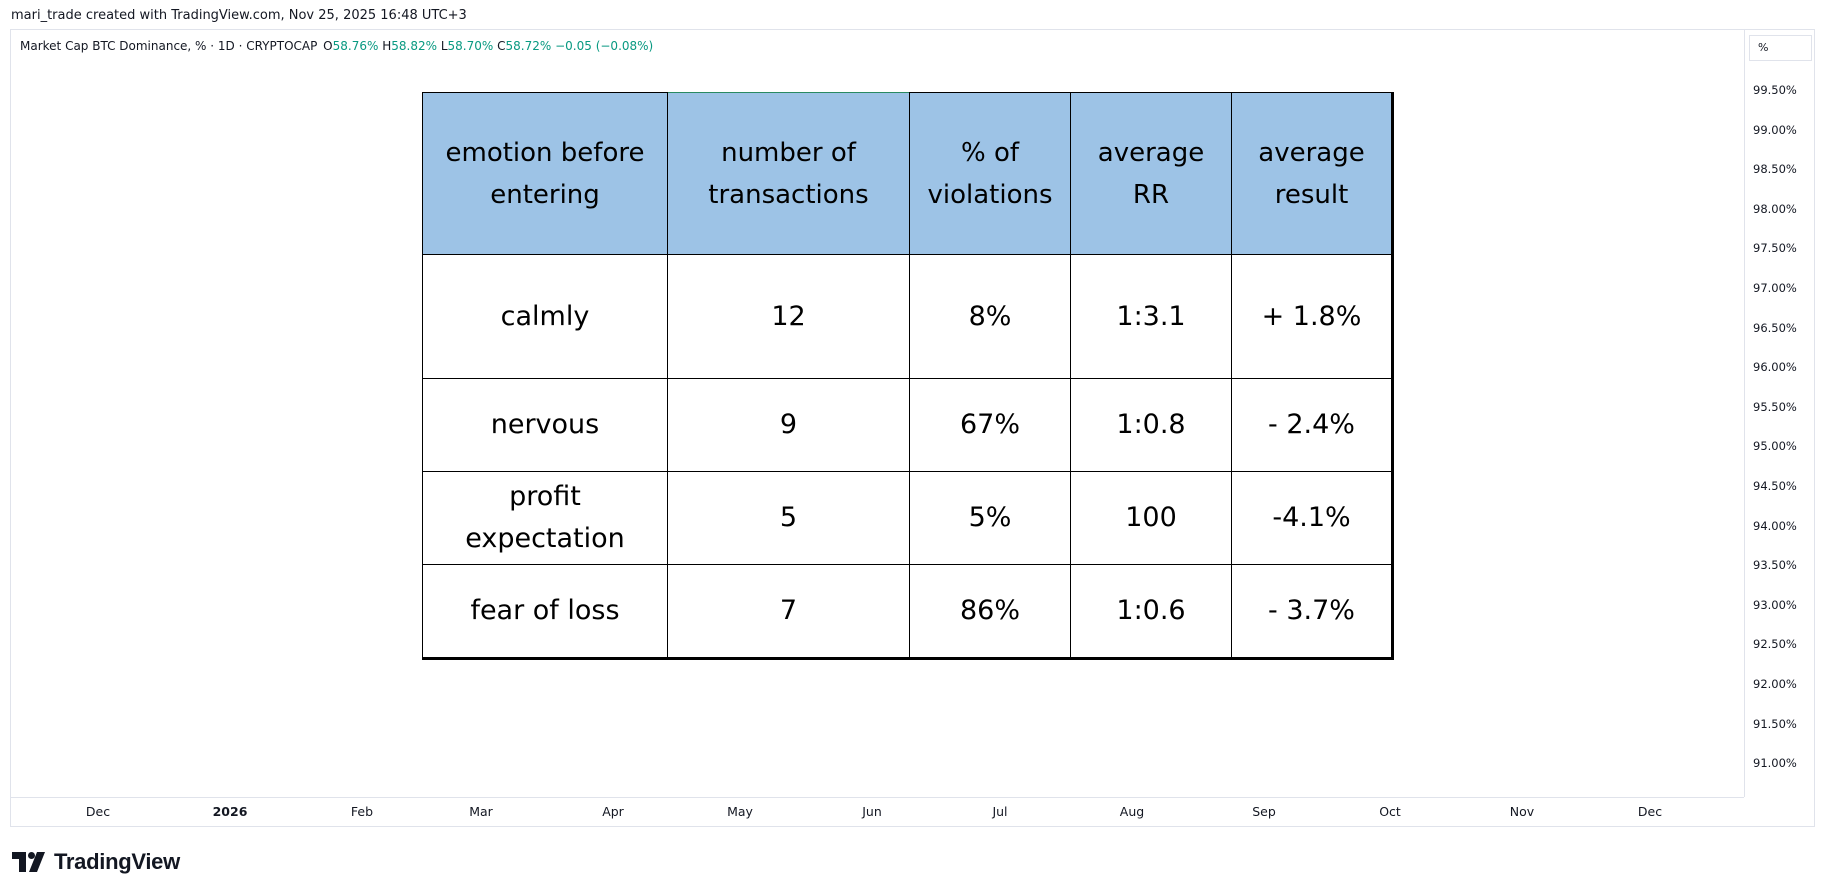 The image size is (1826, 893). What do you see at coordinates (1775, 486) in the screenshot?
I see `price-tick-label: 94.50%` at bounding box center [1775, 486].